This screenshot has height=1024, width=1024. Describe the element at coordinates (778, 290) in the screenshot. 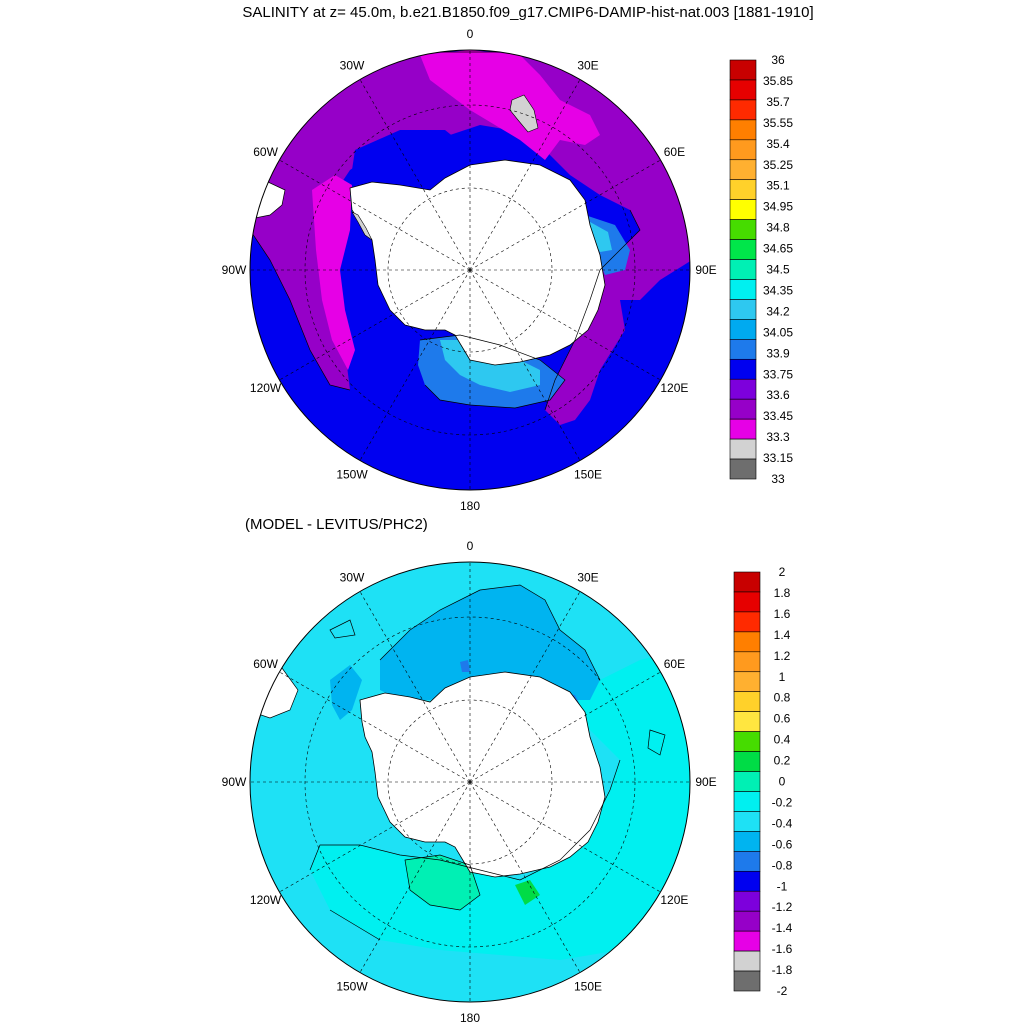

I see `colorbar-level-label: 34.35` at that location.